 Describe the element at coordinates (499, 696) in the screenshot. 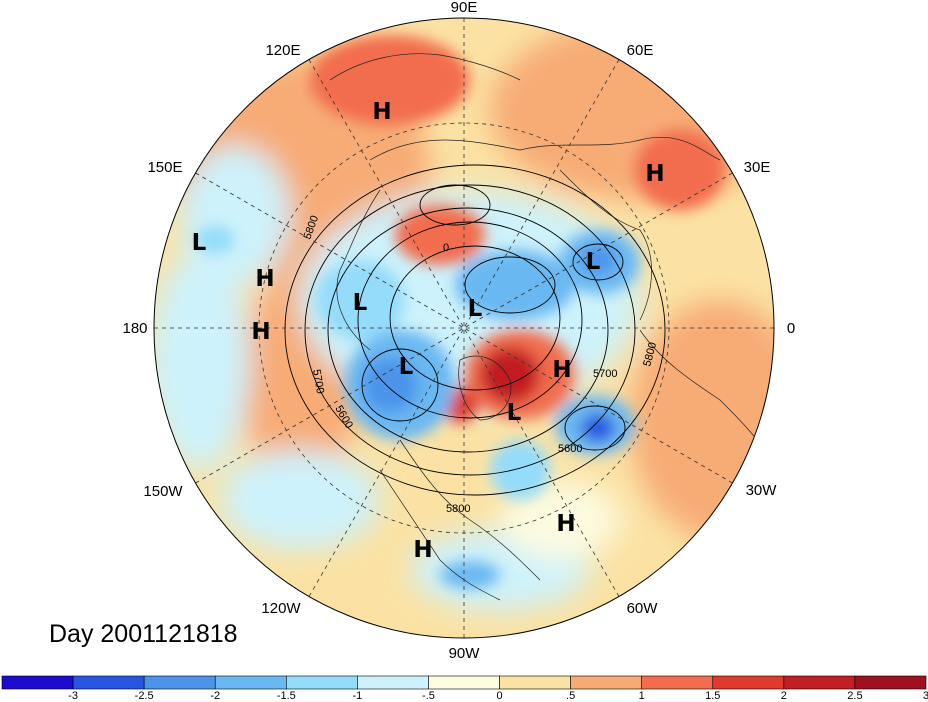

I see `colorbar-label: 0` at that location.